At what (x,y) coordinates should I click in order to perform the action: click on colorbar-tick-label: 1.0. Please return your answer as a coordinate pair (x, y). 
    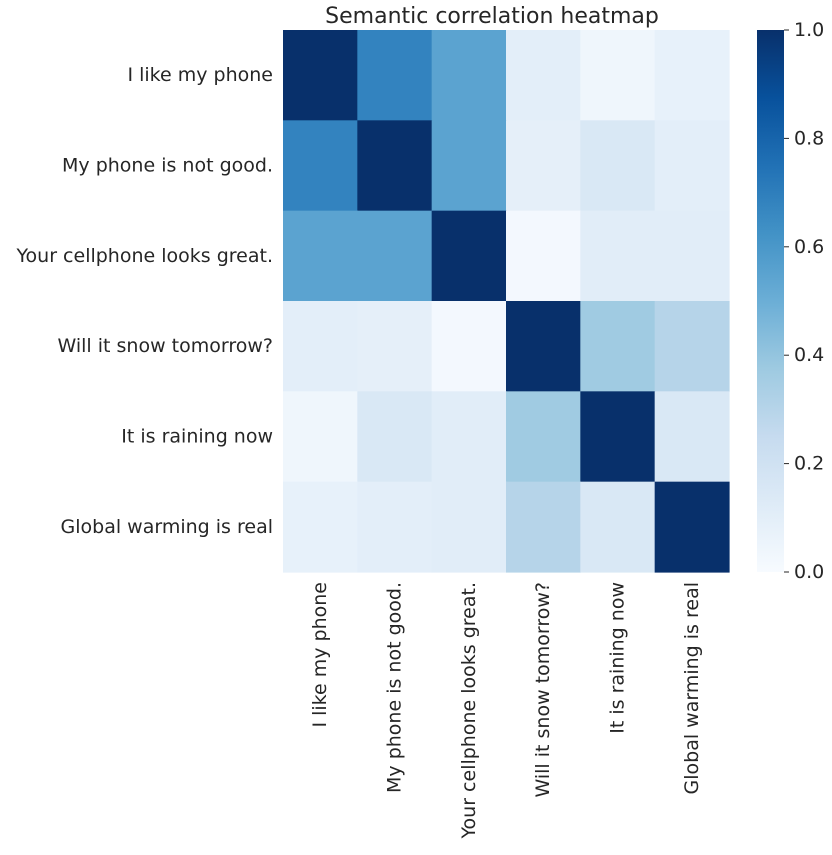
    Looking at the image, I should click on (809, 30).